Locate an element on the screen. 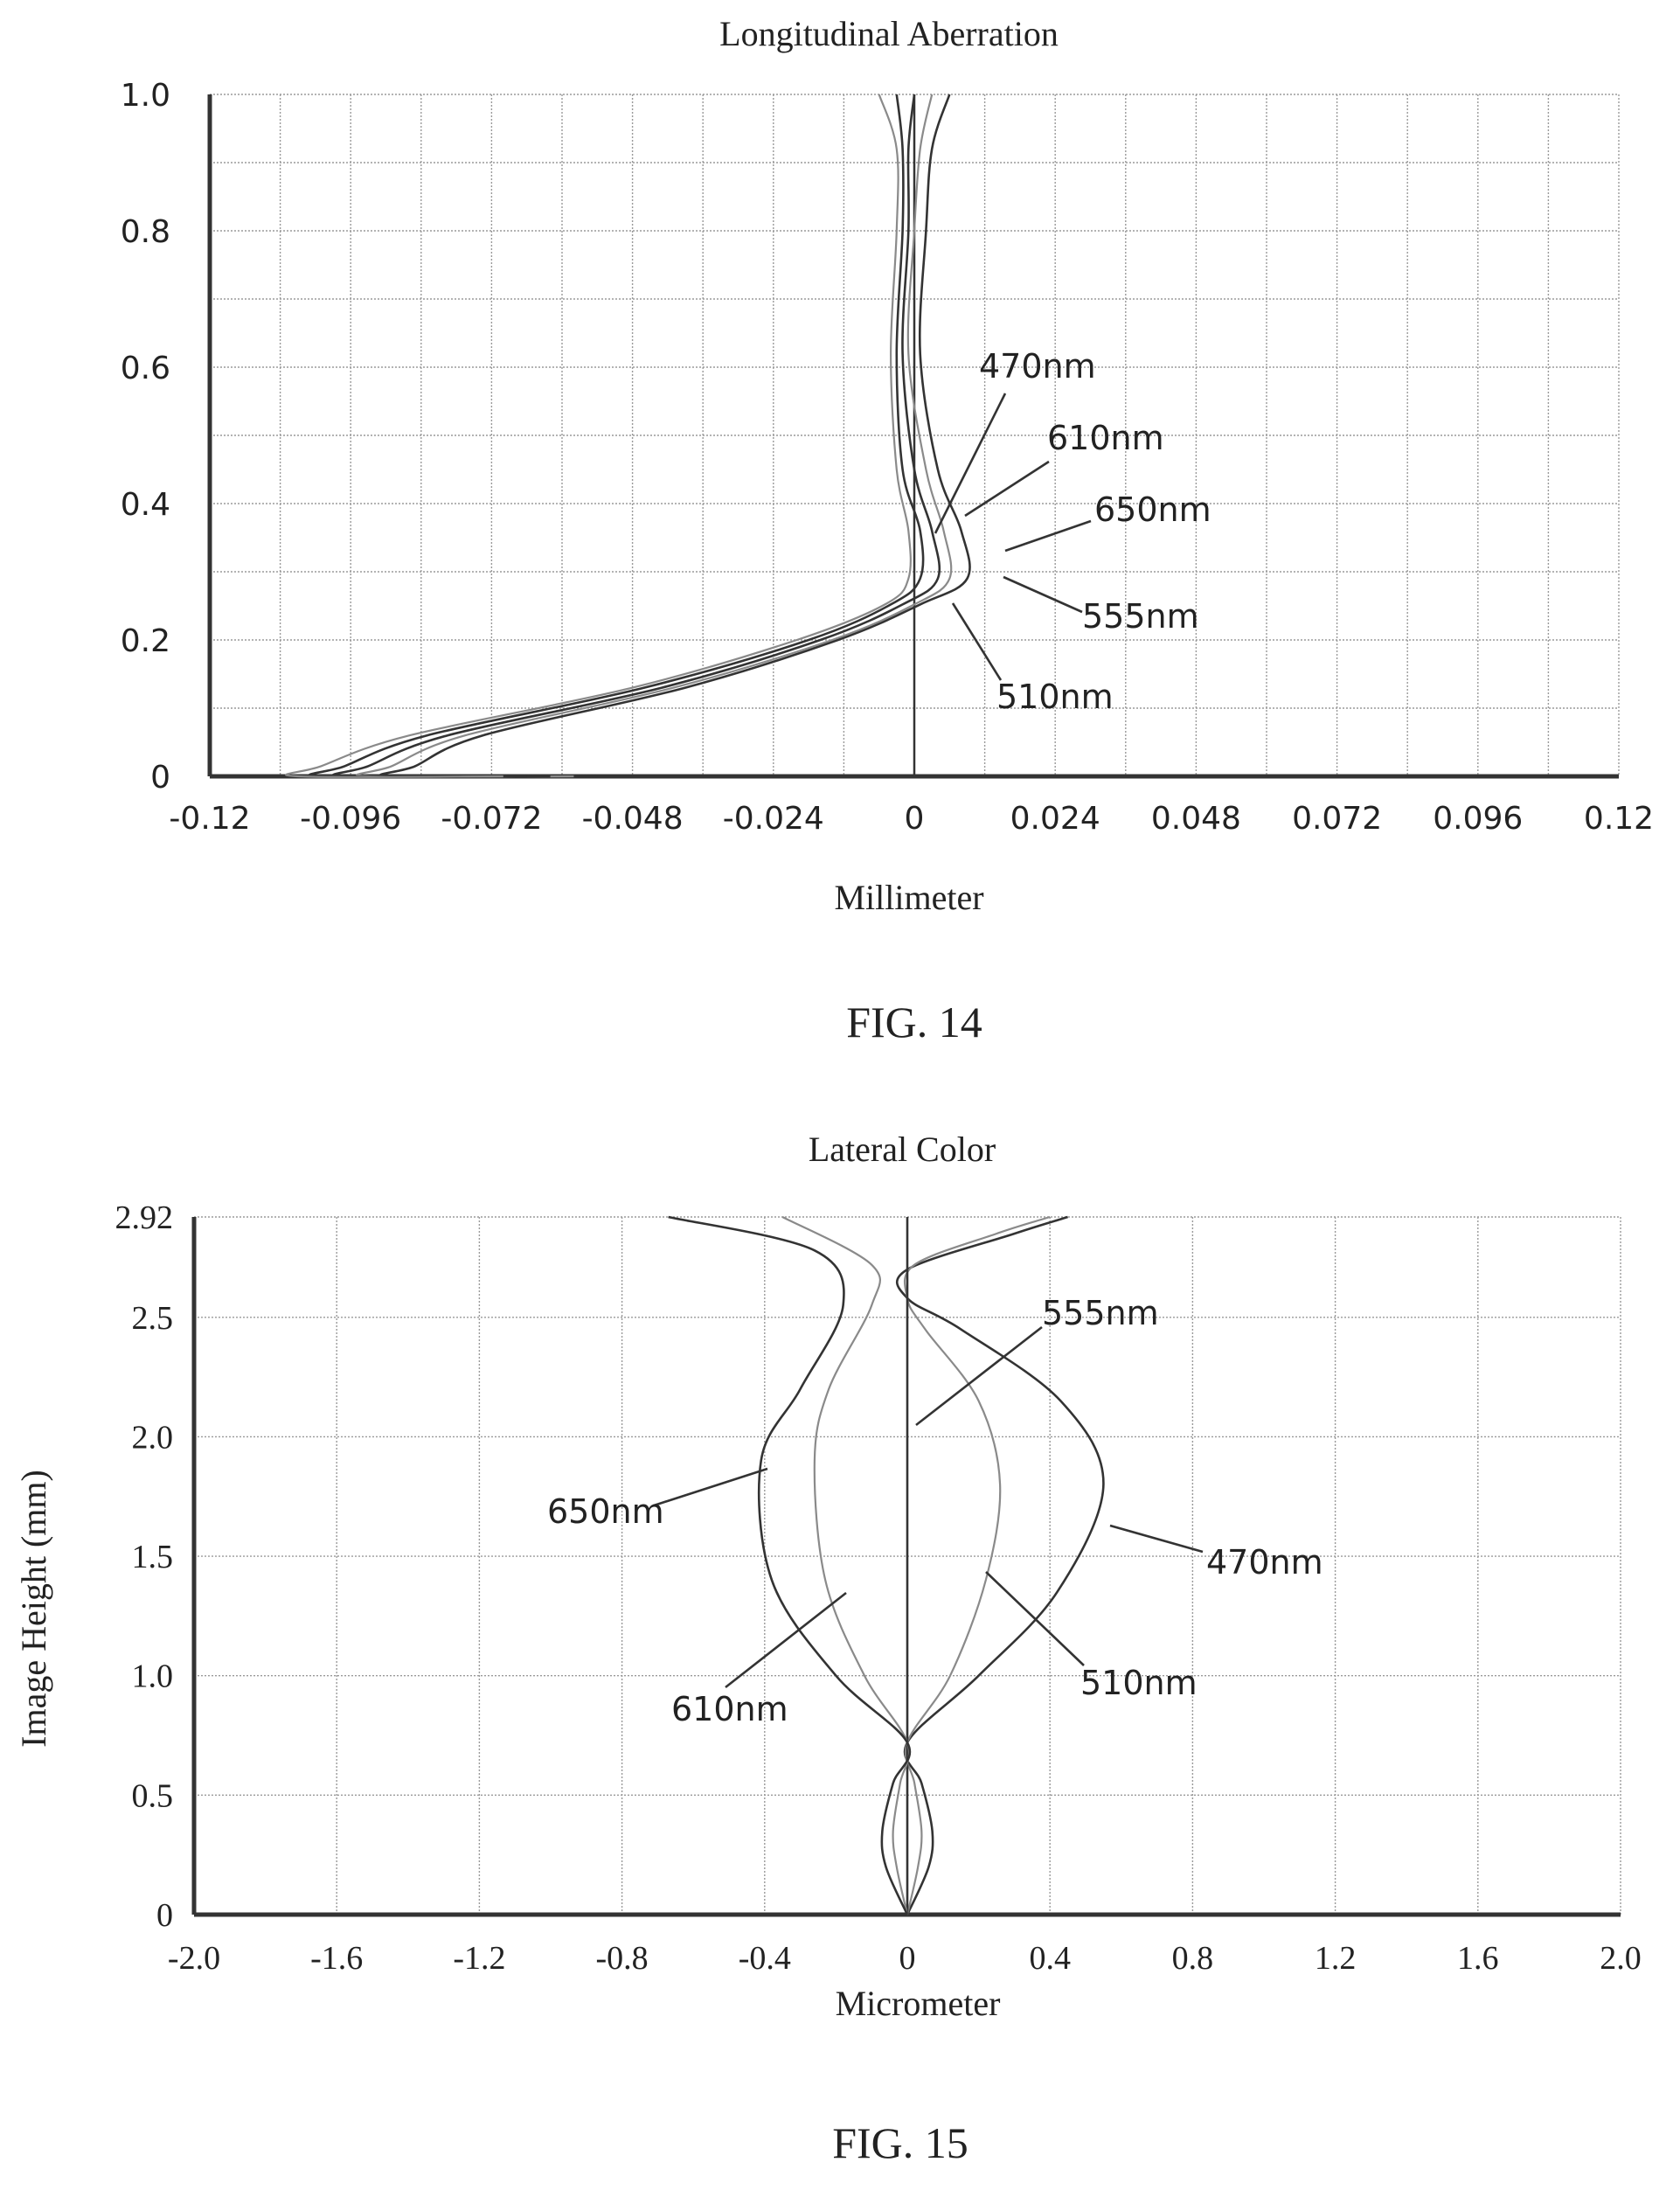 Image resolution: width=1680 pixels, height=2197 pixels. y-tick-label: 1.5 is located at coordinates (153, 1557).